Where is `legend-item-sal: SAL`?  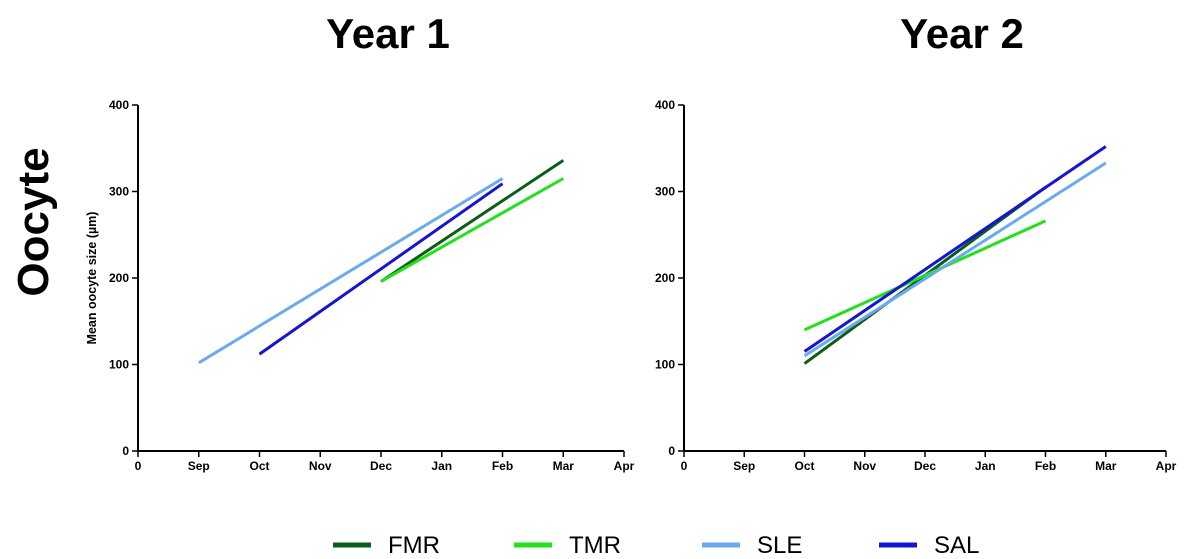
legend-item-sal: SAL is located at coordinates (929, 545).